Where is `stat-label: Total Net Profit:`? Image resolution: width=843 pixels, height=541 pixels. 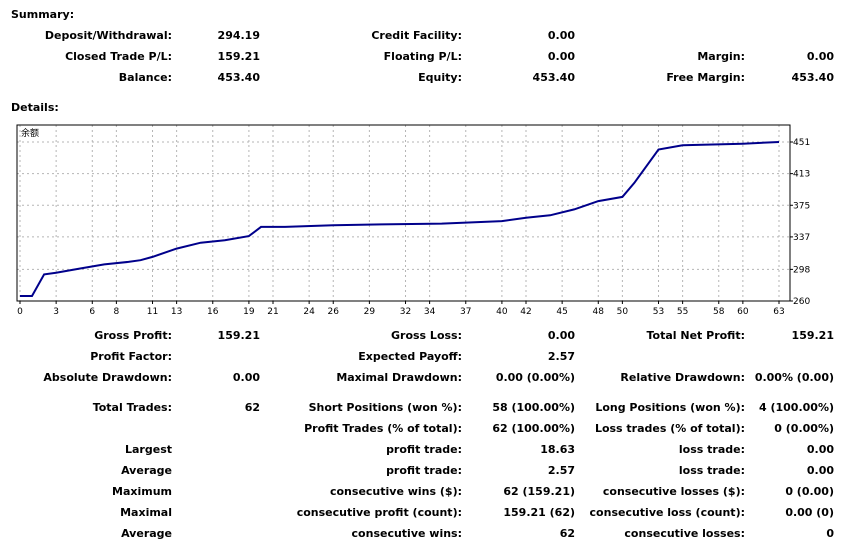
stat-label: Total Net Profit: is located at coordinates (696, 335).